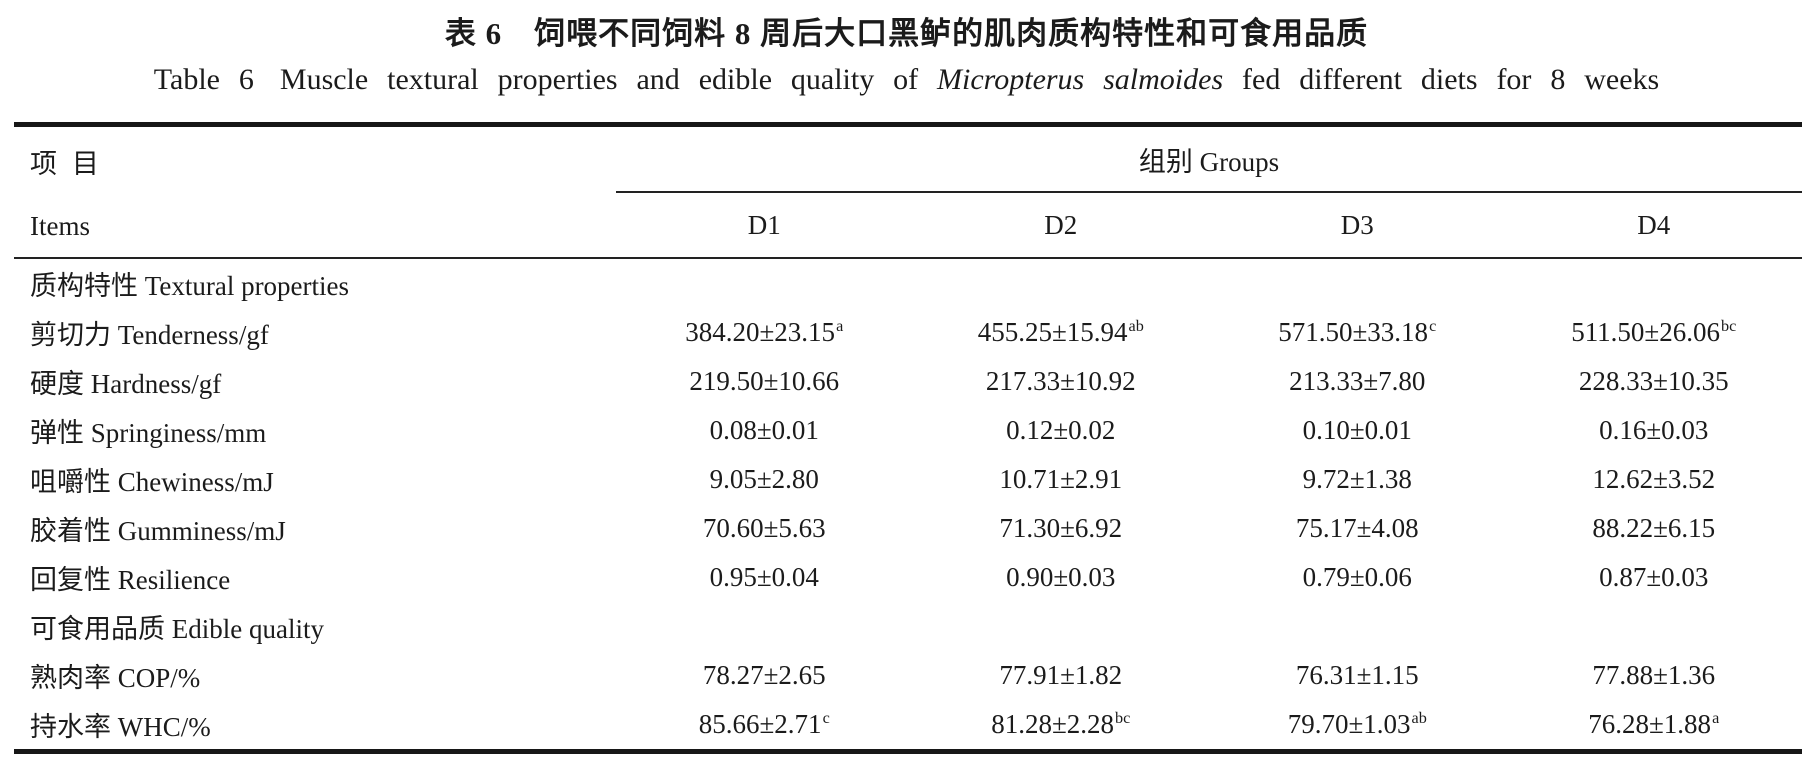 The width and height of the screenshot is (1813, 764). I want to click on cell-value: 71.30±6.92, so click(1061, 528).